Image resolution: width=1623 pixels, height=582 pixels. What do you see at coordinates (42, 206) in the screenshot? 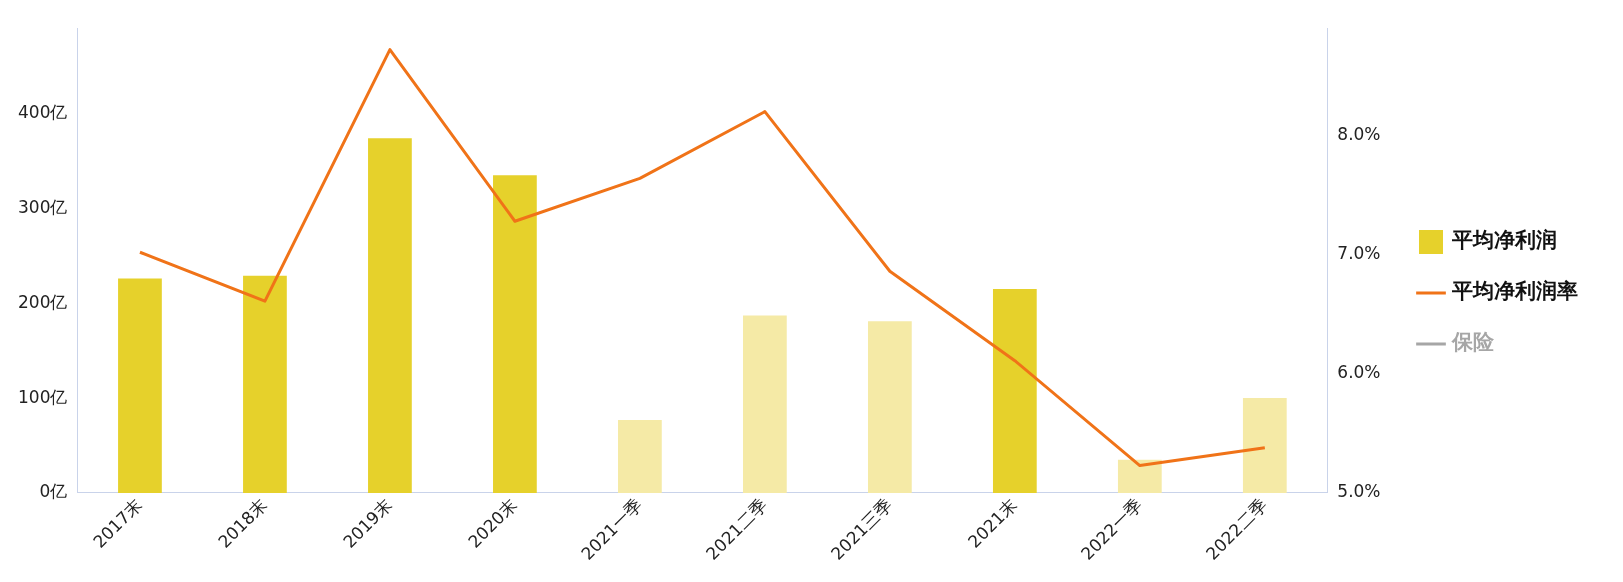
I see `y-tick-label: 300亿` at bounding box center [42, 206].